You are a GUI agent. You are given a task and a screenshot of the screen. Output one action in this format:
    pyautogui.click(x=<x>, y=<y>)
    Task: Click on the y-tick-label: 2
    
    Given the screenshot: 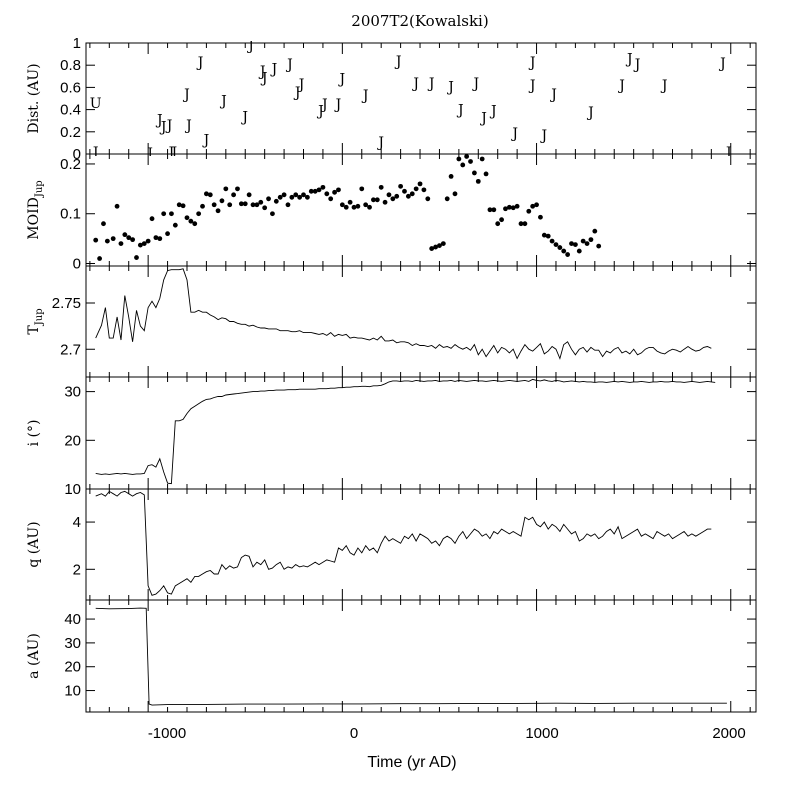 What is the action you would take?
    pyautogui.click(x=77, y=569)
    